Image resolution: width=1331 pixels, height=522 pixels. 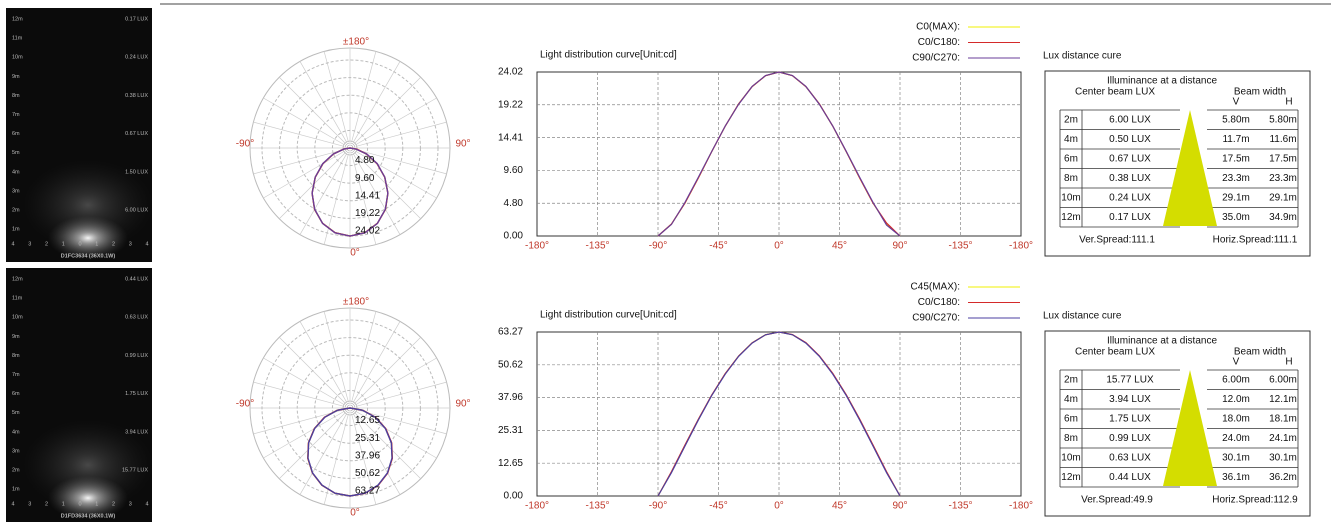 I want to click on lux-label: 1.50 LUX, so click(x=136, y=172).